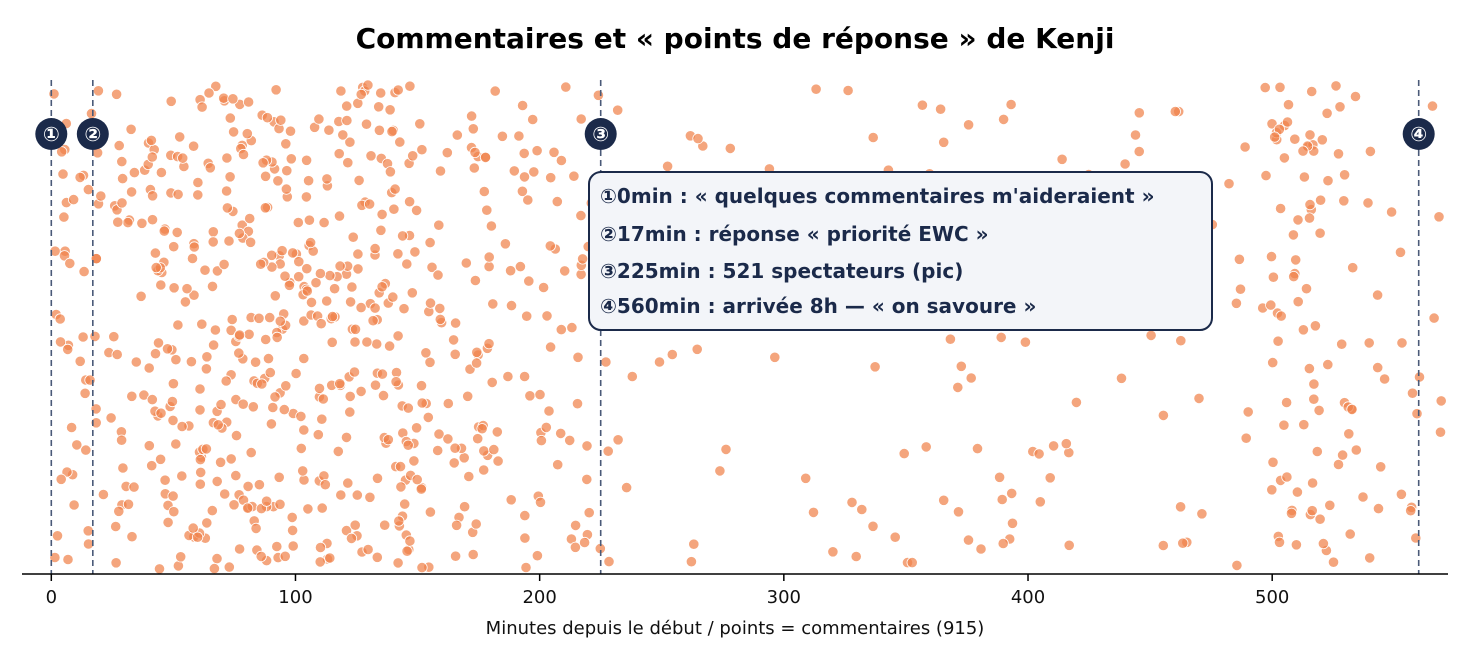  I want to click on x-tick-label: 0, so click(51, 597).